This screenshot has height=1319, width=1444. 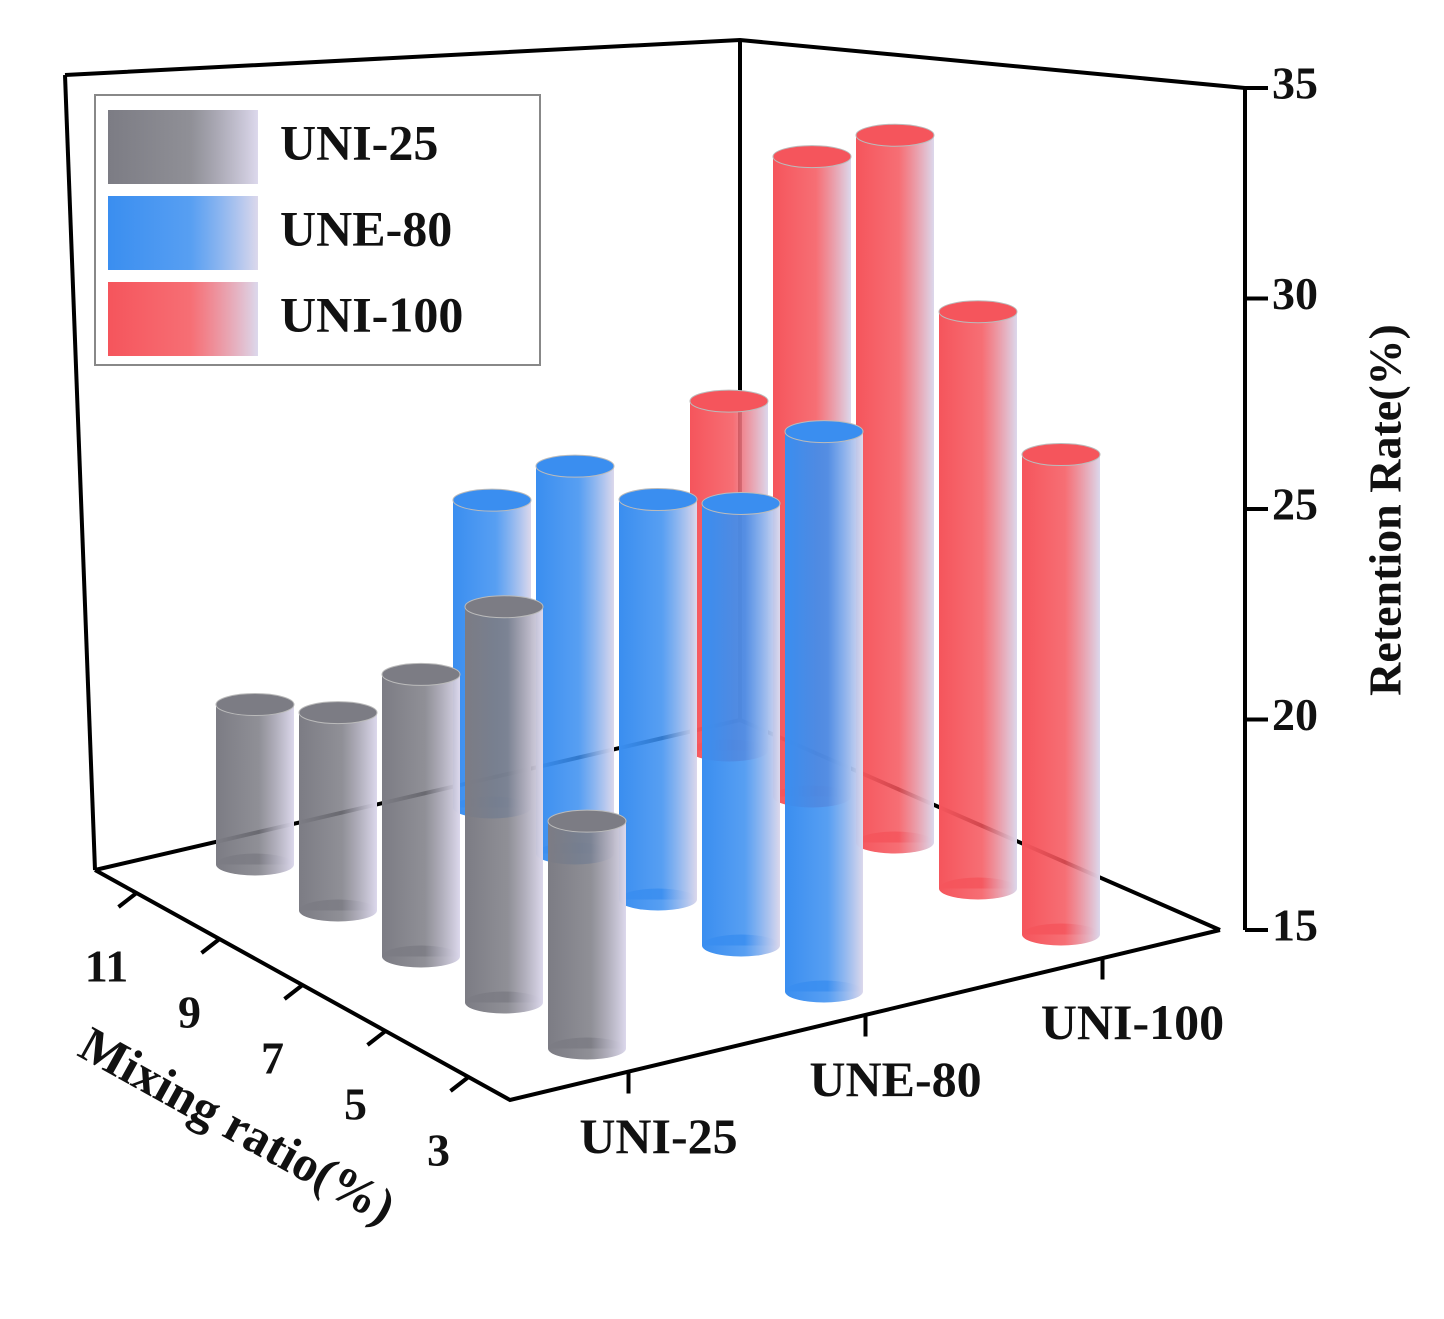 I want to click on floor-front, so click(x=657, y=985).